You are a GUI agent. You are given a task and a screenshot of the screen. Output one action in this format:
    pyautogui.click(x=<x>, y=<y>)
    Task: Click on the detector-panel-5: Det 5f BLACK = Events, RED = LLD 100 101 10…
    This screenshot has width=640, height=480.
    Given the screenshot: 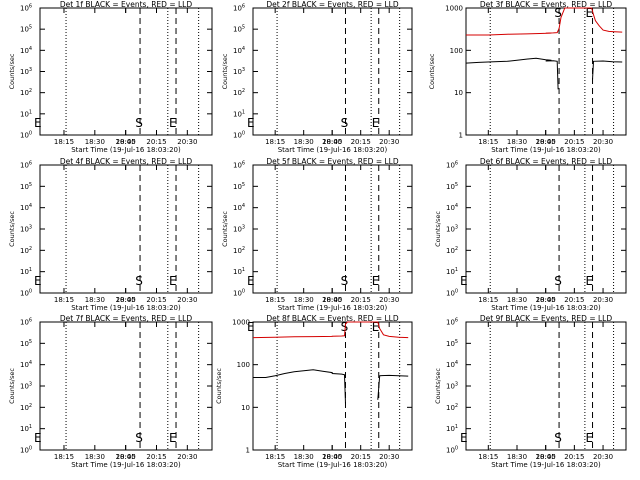 What is the action you would take?
    pyautogui.click(x=317, y=234)
    